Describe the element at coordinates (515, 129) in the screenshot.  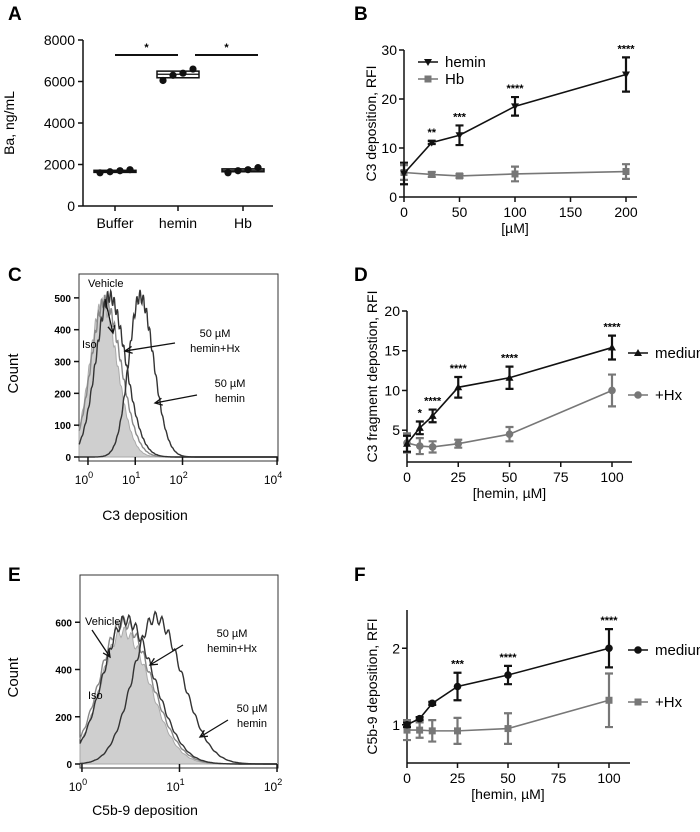
I see `series-hb` at that location.